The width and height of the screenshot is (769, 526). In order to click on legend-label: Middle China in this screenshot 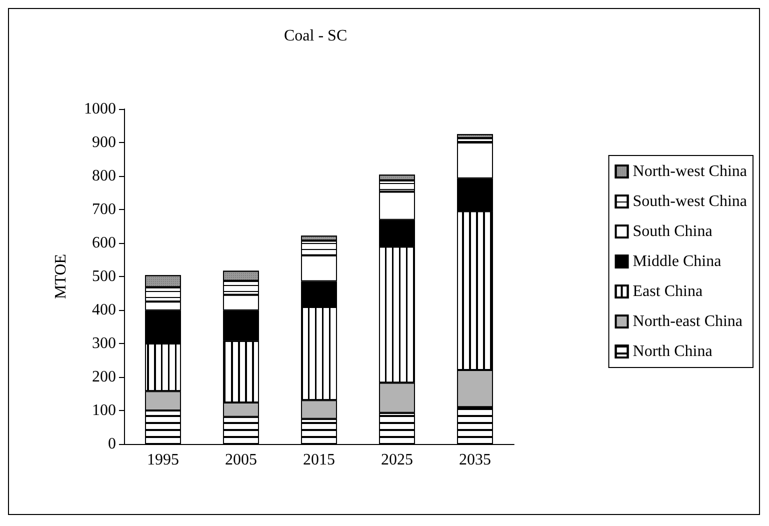, I will do `click(677, 261)`.